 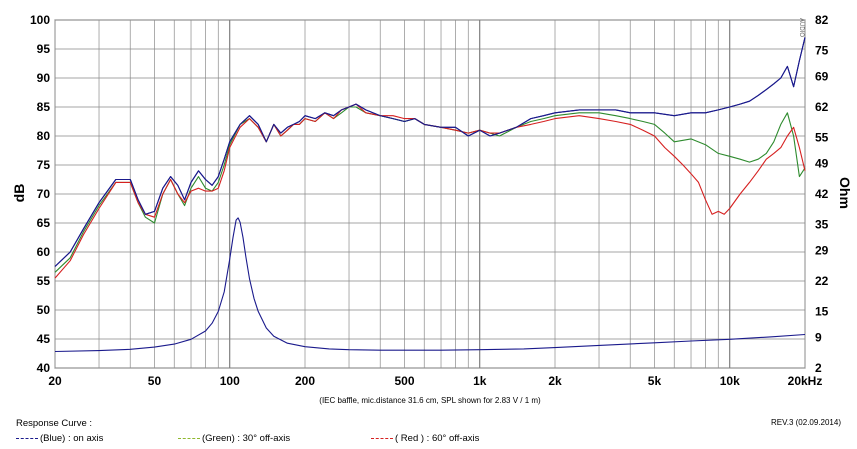 What do you see at coordinates (822, 20) in the screenshot?
I see `y2-tick-label: 82` at bounding box center [822, 20].